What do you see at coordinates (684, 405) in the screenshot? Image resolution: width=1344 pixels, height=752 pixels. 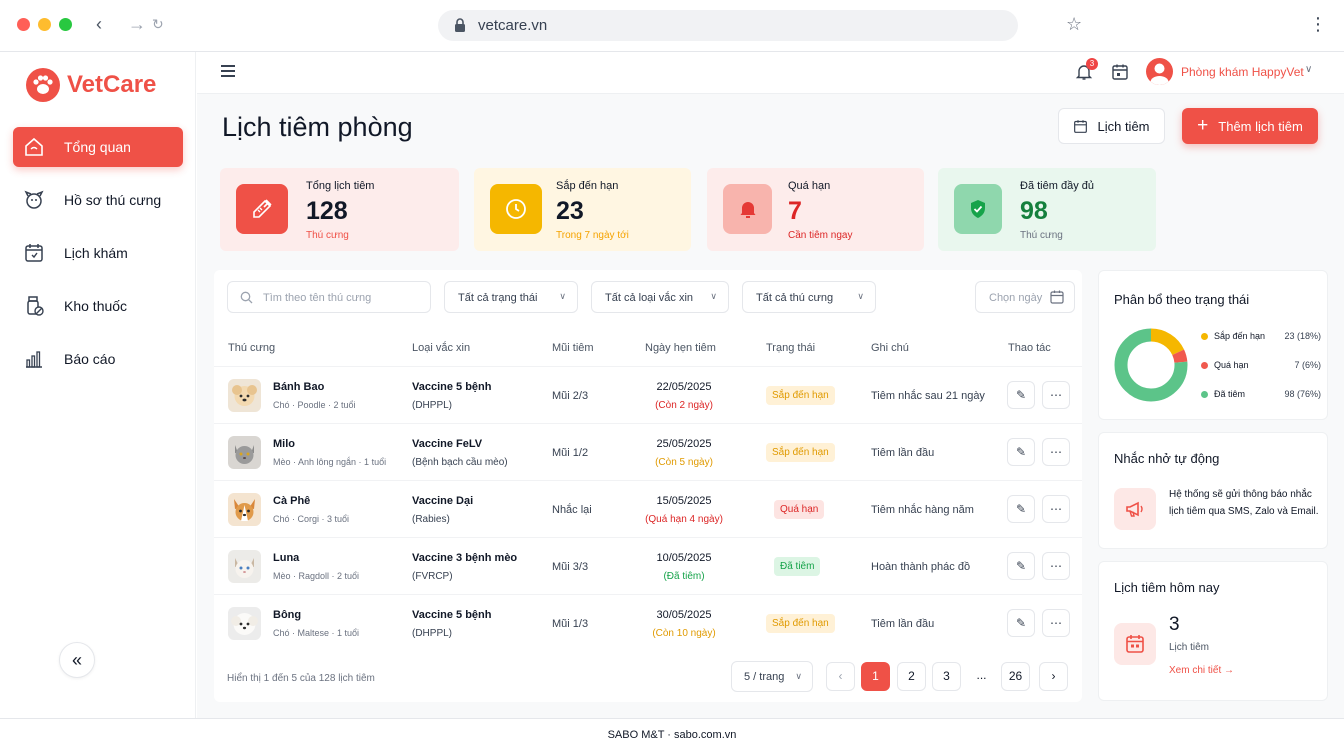 I see `due-date-note: (Còn 2 ngày)` at bounding box center [684, 405].